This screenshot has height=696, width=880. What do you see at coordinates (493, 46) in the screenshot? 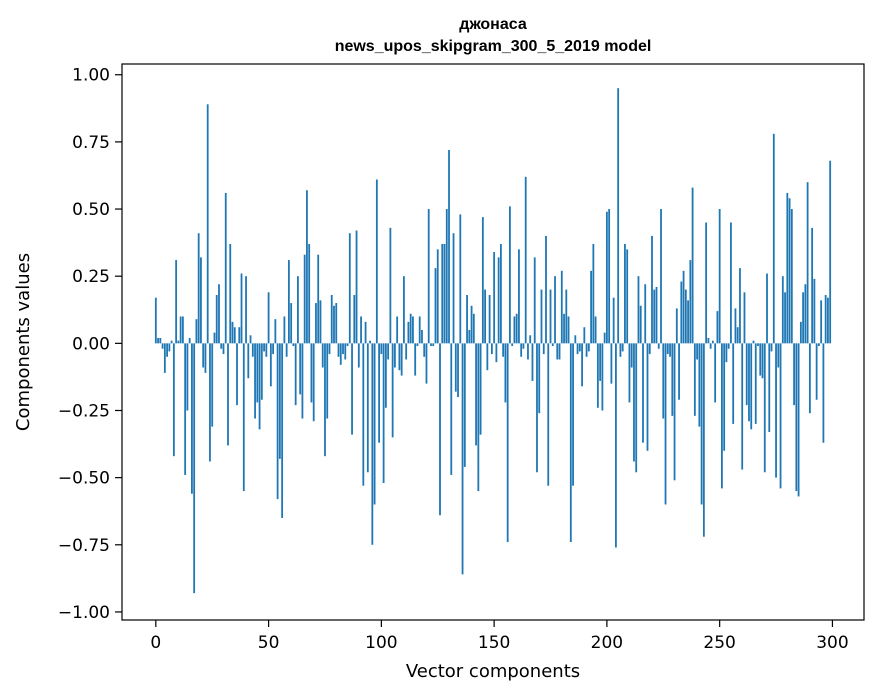
I see `chart-subtitle: news_upos_skipgram_300_5_2019 model` at bounding box center [493, 46].